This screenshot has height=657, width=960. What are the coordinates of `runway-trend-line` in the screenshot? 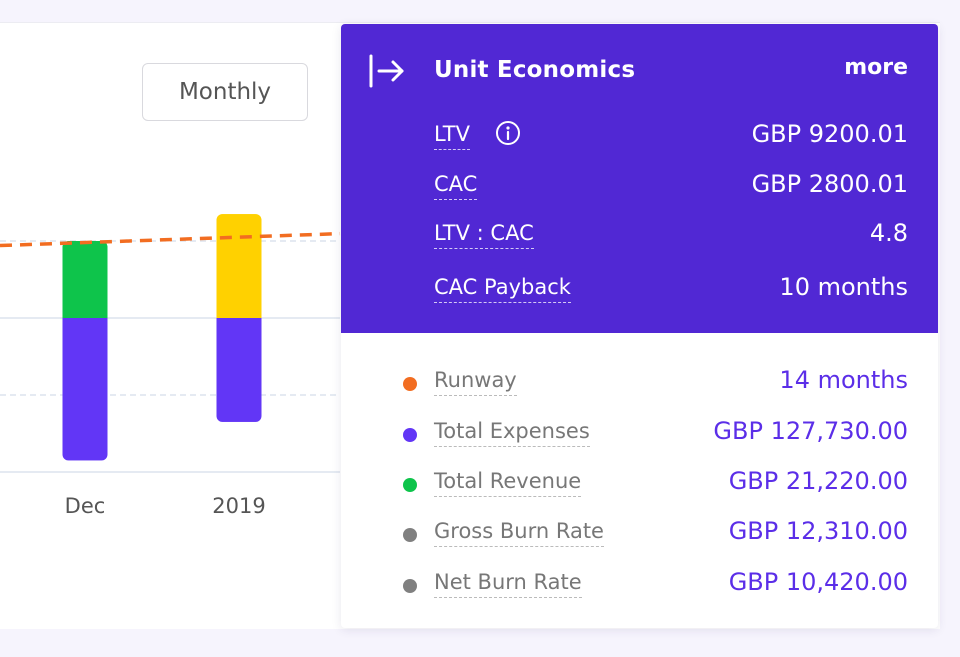 It's located at (170, 239).